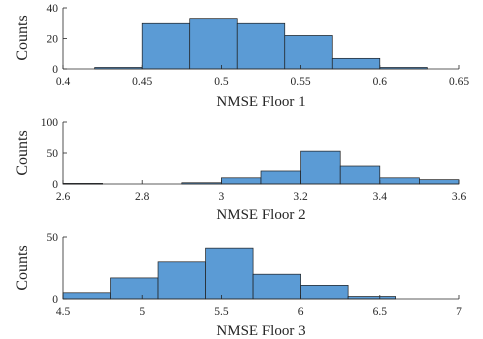 This screenshot has height=339, width=483. What do you see at coordinates (260, 102) in the screenshot?
I see `x-axis-label: NMSE Floor 1` at bounding box center [260, 102].